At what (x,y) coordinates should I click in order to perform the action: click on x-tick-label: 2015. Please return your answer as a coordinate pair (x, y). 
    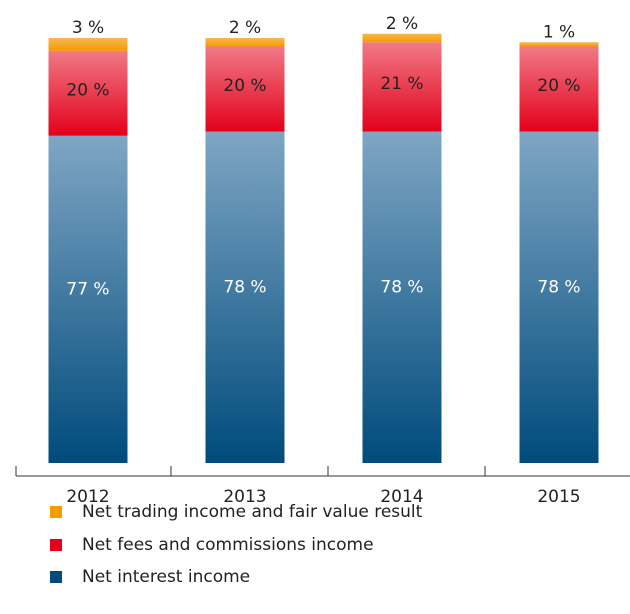
    Looking at the image, I should click on (558, 497).